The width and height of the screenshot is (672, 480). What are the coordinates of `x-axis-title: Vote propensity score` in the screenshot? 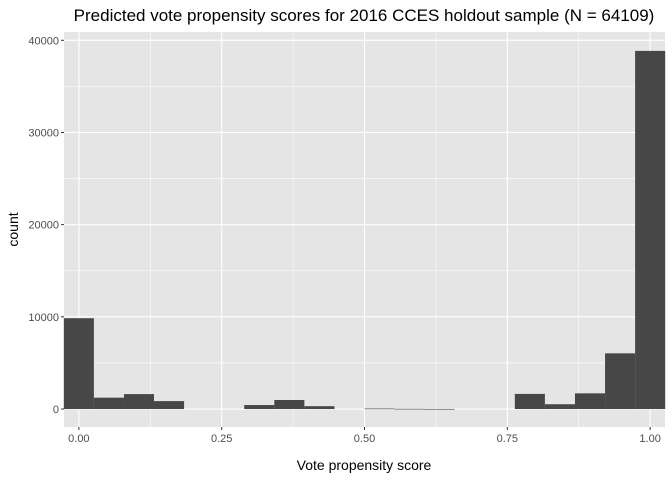 It's located at (364, 465).